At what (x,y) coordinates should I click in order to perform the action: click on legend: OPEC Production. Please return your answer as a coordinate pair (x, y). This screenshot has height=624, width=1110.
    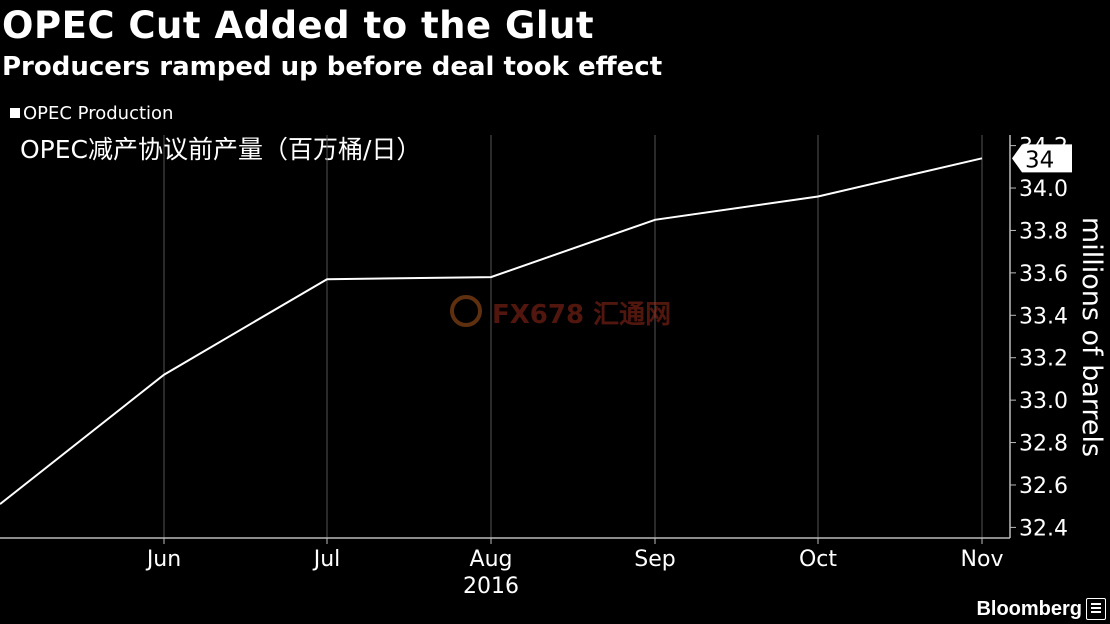
    Looking at the image, I should click on (91, 113).